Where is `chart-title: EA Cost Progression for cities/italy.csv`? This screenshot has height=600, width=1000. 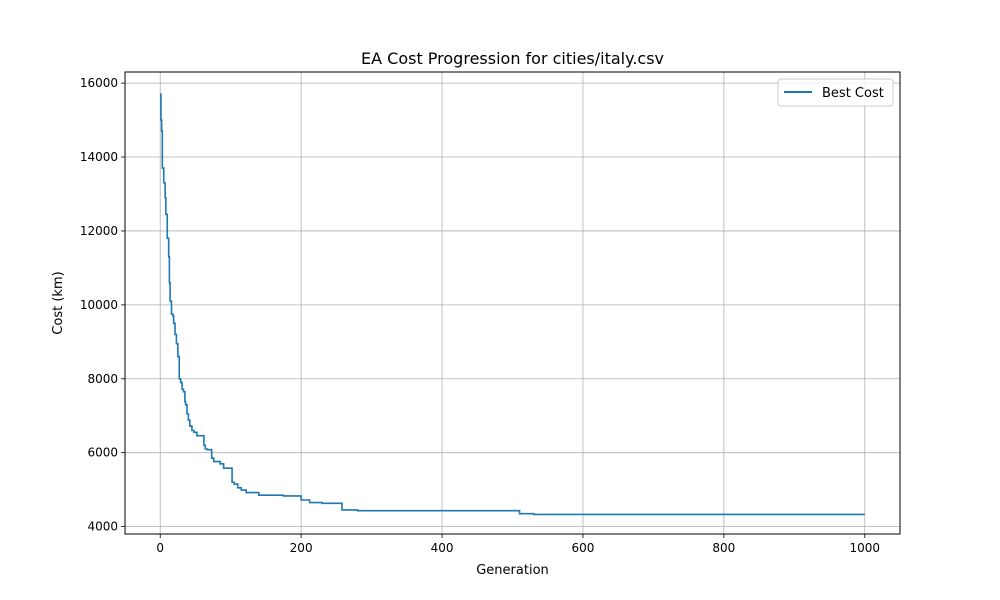
chart-title: EA Cost Progression for cities/italy.csv is located at coordinates (512, 58).